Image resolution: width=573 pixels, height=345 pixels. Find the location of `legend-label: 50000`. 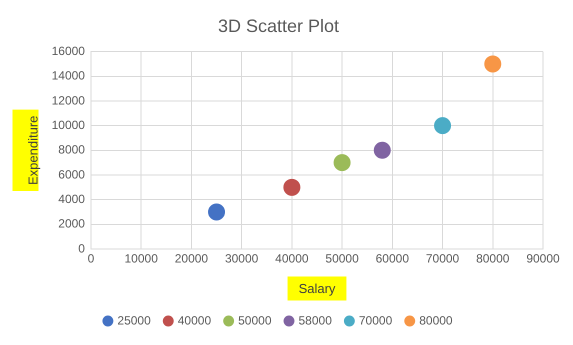

legend-label: 50000 is located at coordinates (255, 320).